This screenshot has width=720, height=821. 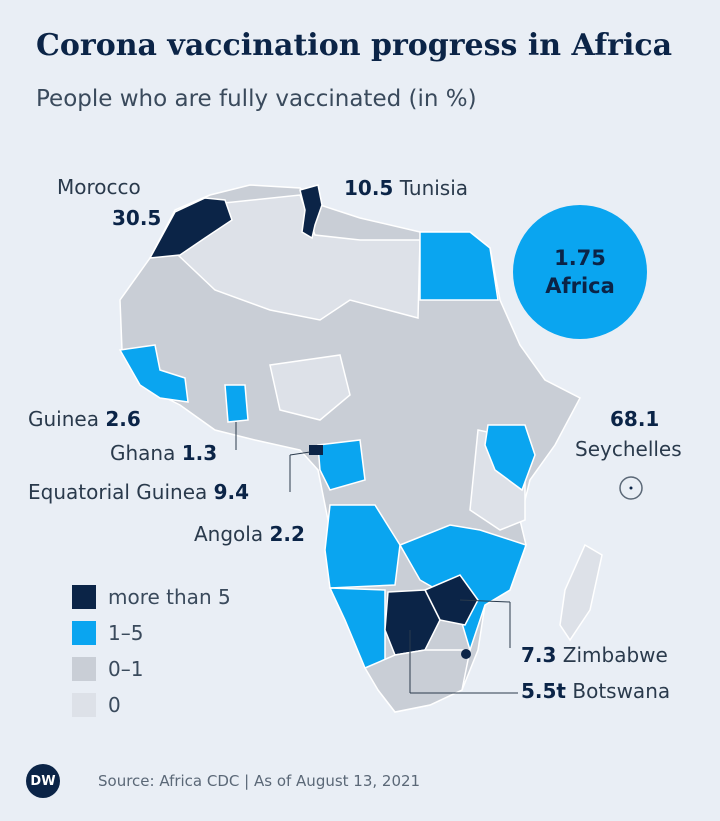 I want to click on eq-guinea-value: 9.4, so click(x=231, y=492).